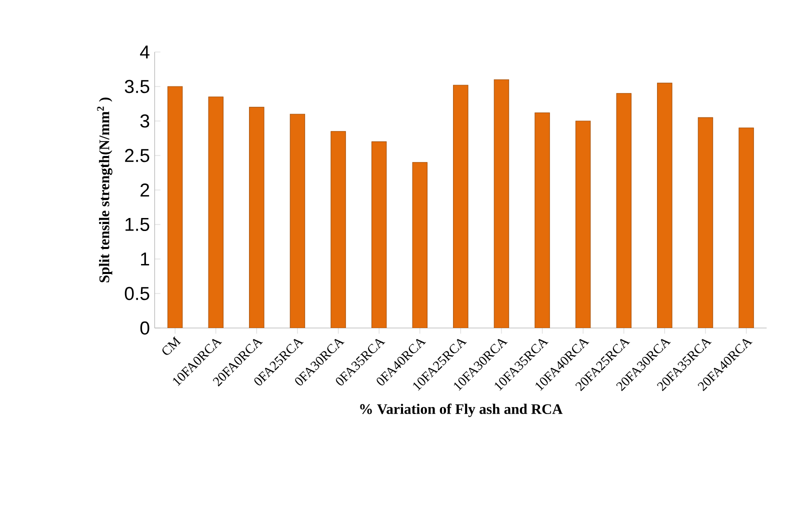  What do you see at coordinates (461, 411) in the screenshot?
I see `x-axis-title: % Variation of Fly ash and RCA` at bounding box center [461, 411].